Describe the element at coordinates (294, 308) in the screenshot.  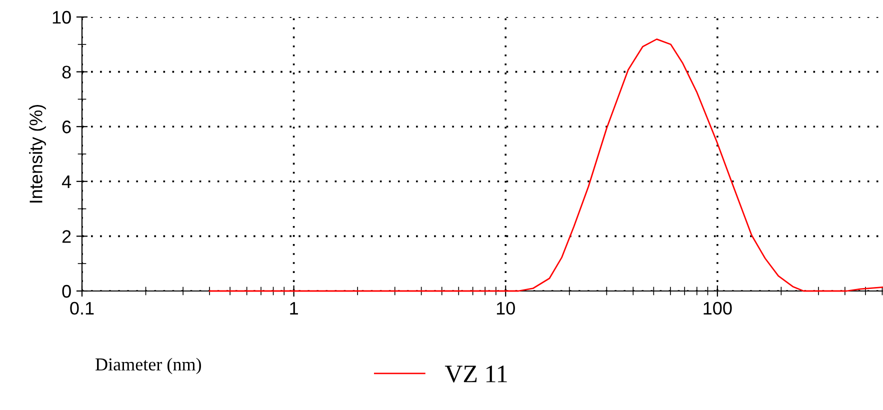
I see `x-tick-label: 1` at that location.